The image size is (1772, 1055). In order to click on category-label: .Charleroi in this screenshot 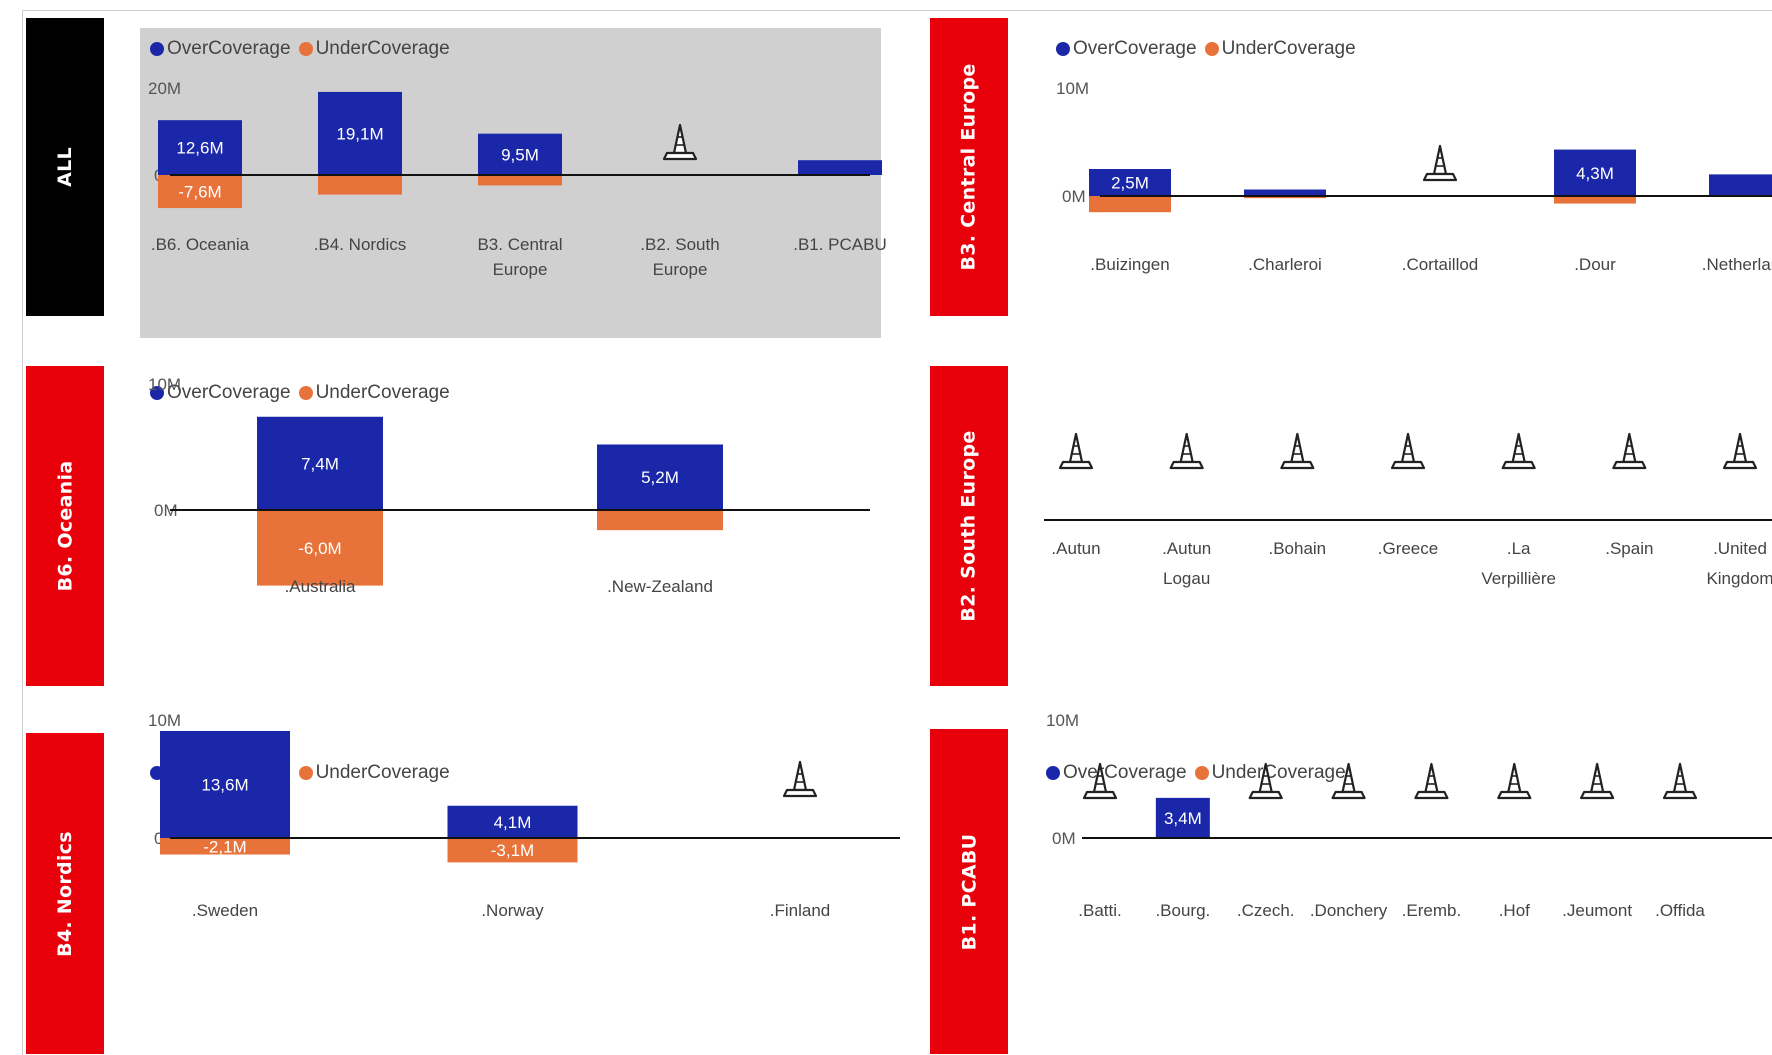, I will do `click(1285, 264)`.